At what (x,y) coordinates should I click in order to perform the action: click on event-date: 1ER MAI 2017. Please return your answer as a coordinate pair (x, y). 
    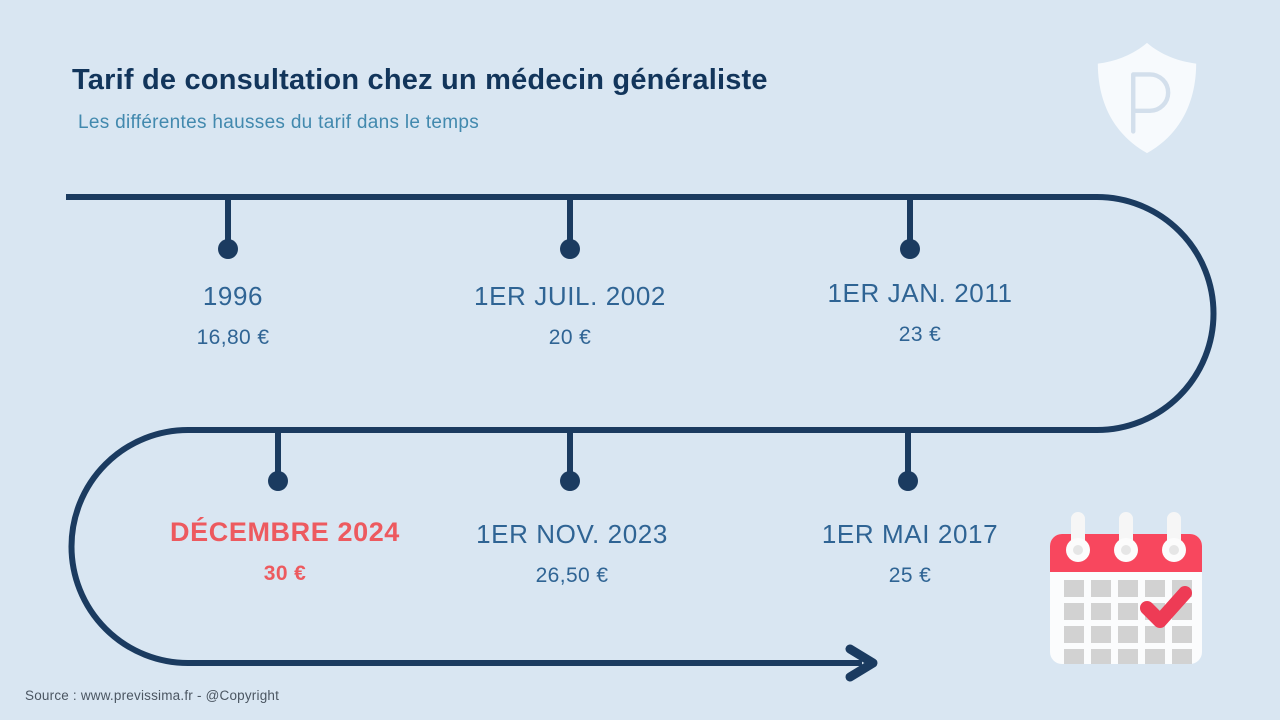
    Looking at the image, I should click on (910, 534).